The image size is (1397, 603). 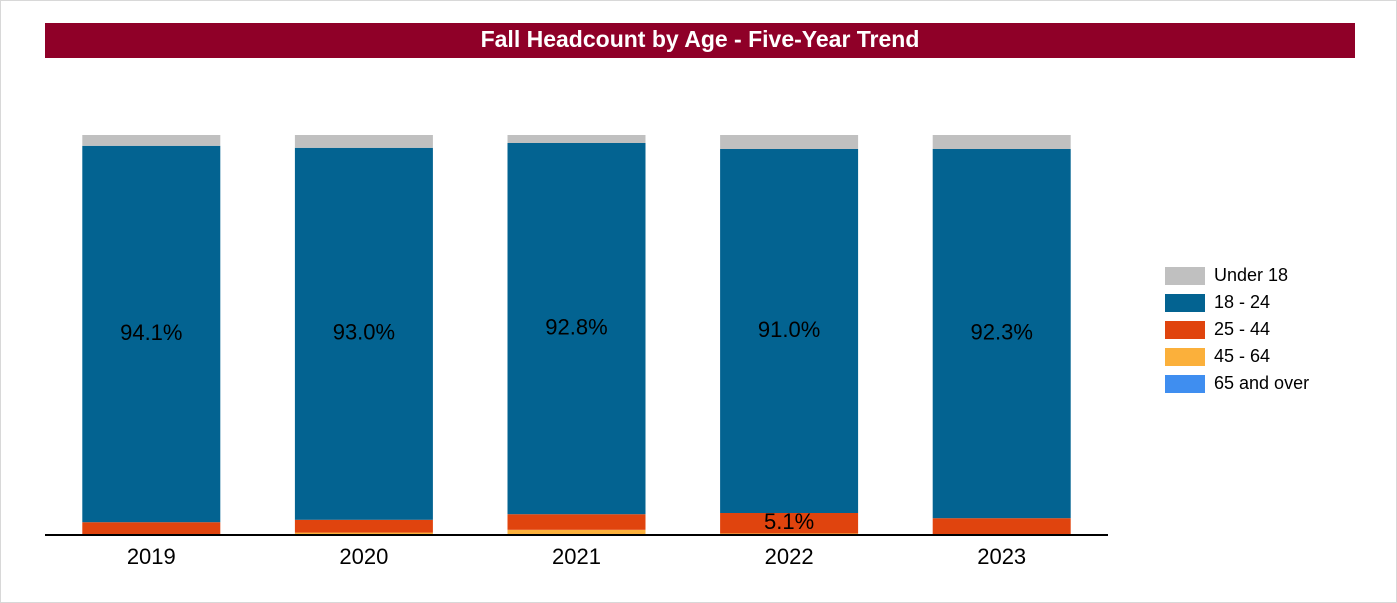 I want to click on data-label: 5.1%, so click(x=789, y=521).